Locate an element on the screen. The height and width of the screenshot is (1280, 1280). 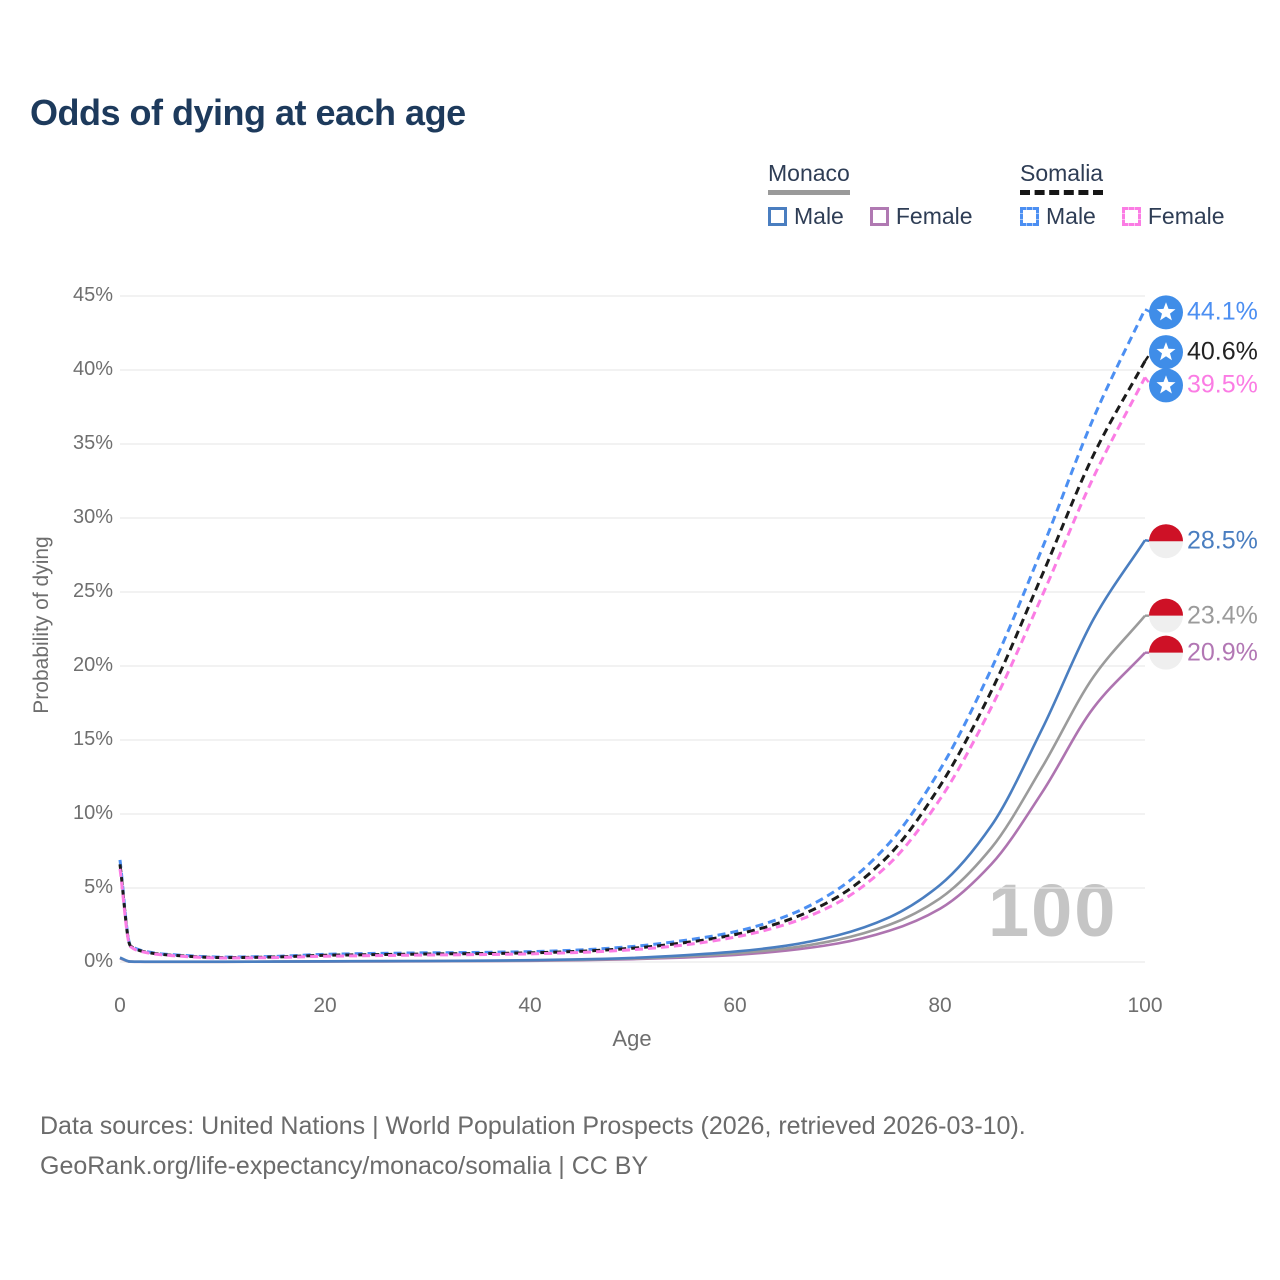
y-tick-label: 35% is located at coordinates (92, 443).